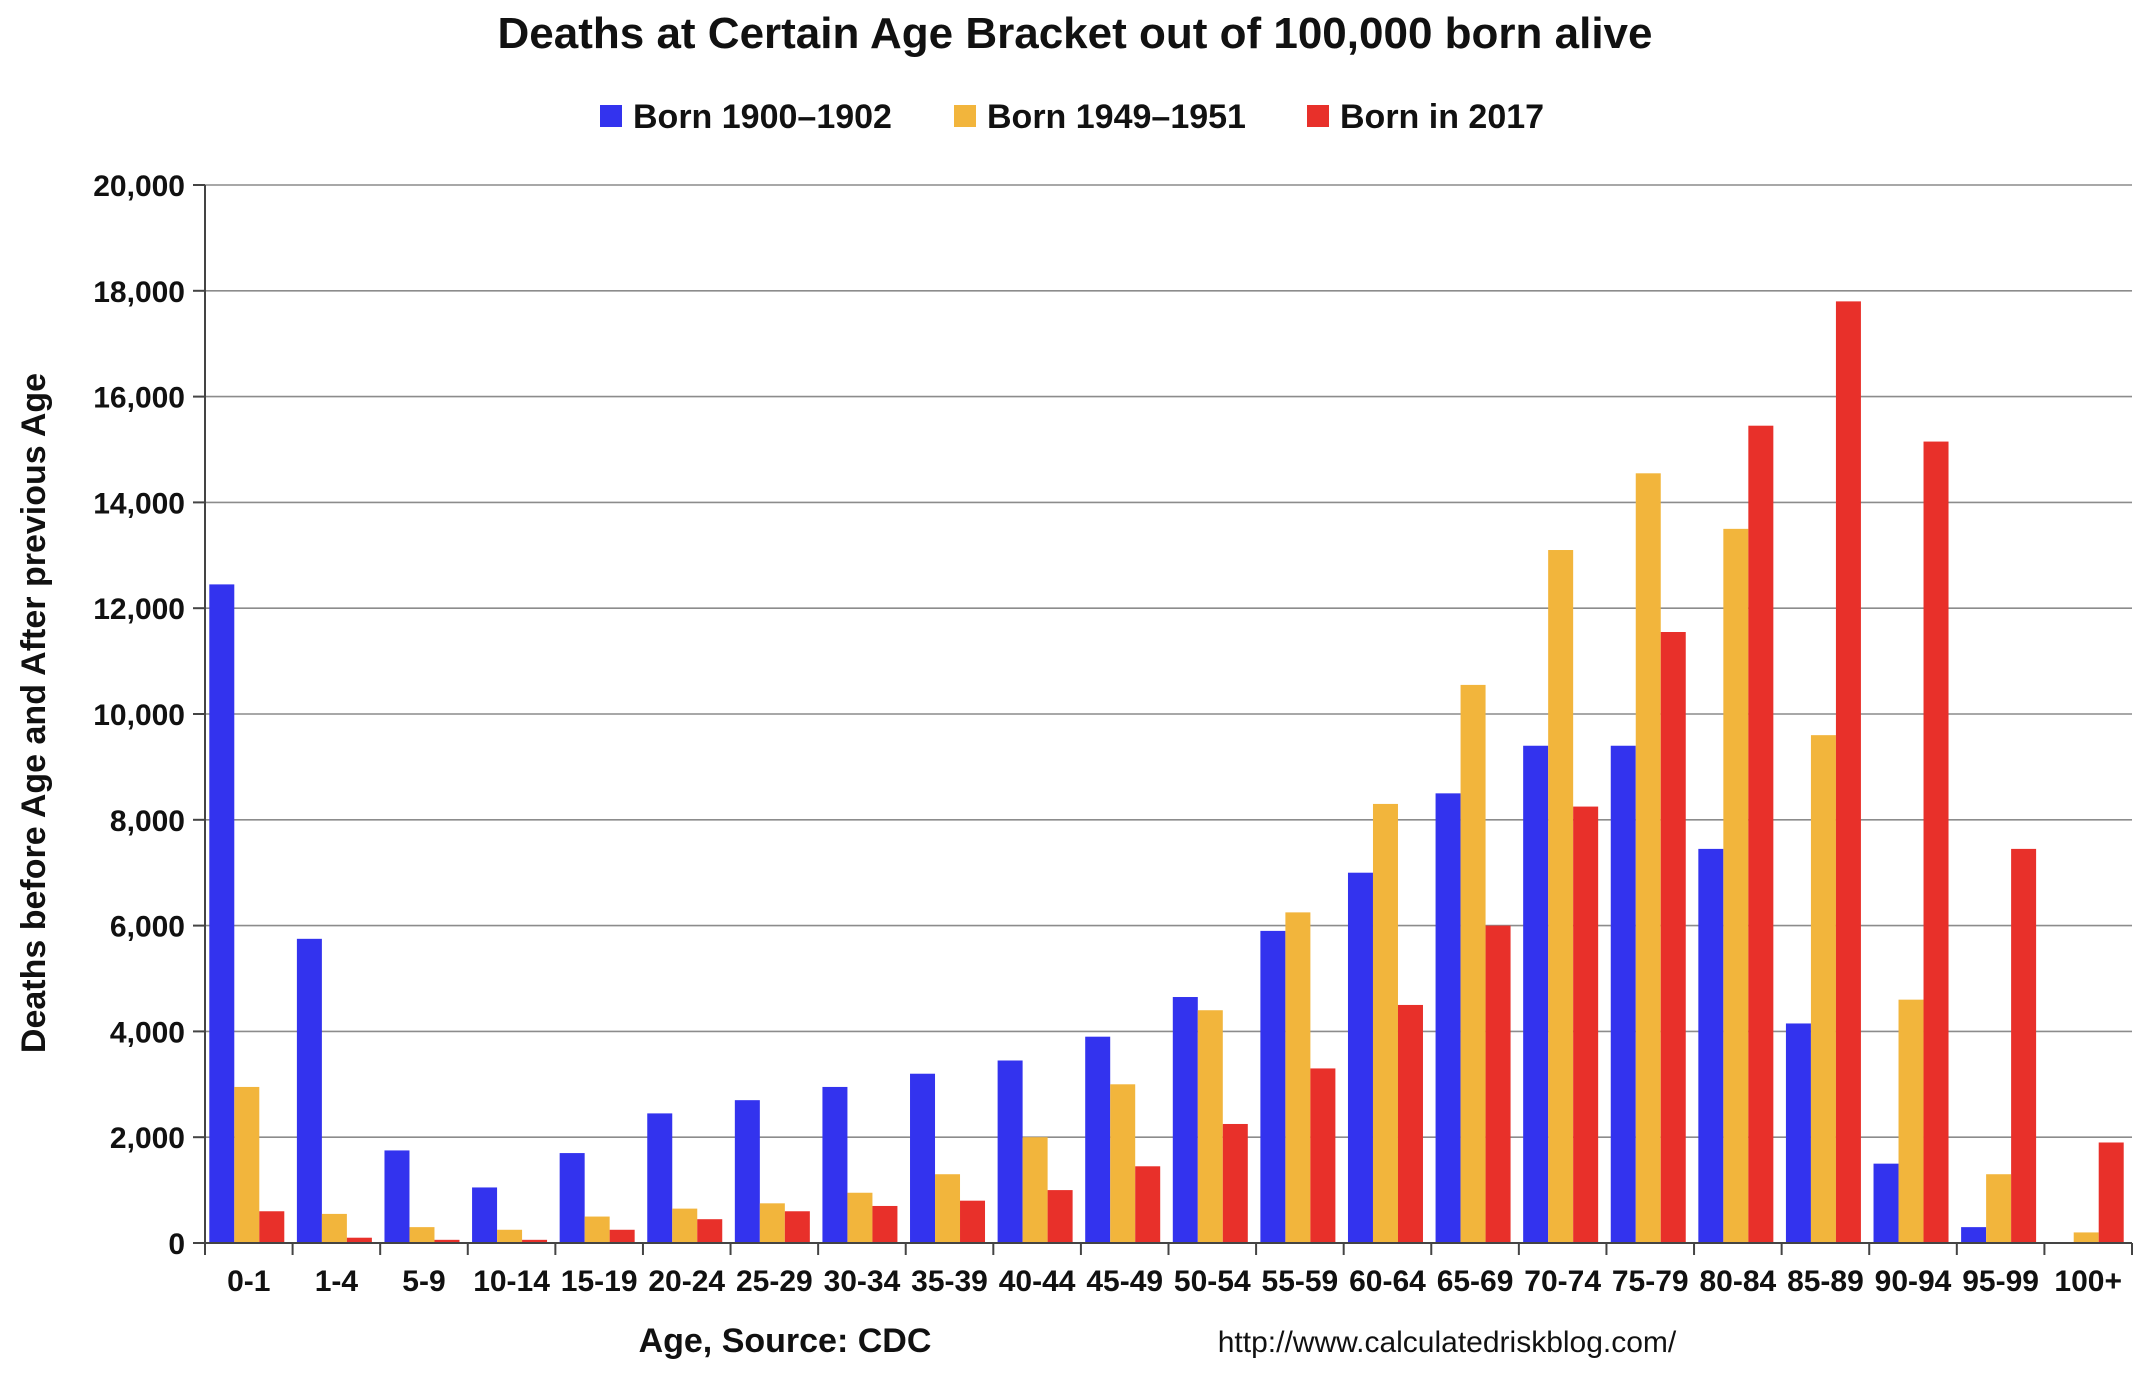 Image resolution: width=2144 pixels, height=1381 pixels. Describe the element at coordinates (1650, 1281) in the screenshot. I see `x-tick-label: 75-79` at that location.